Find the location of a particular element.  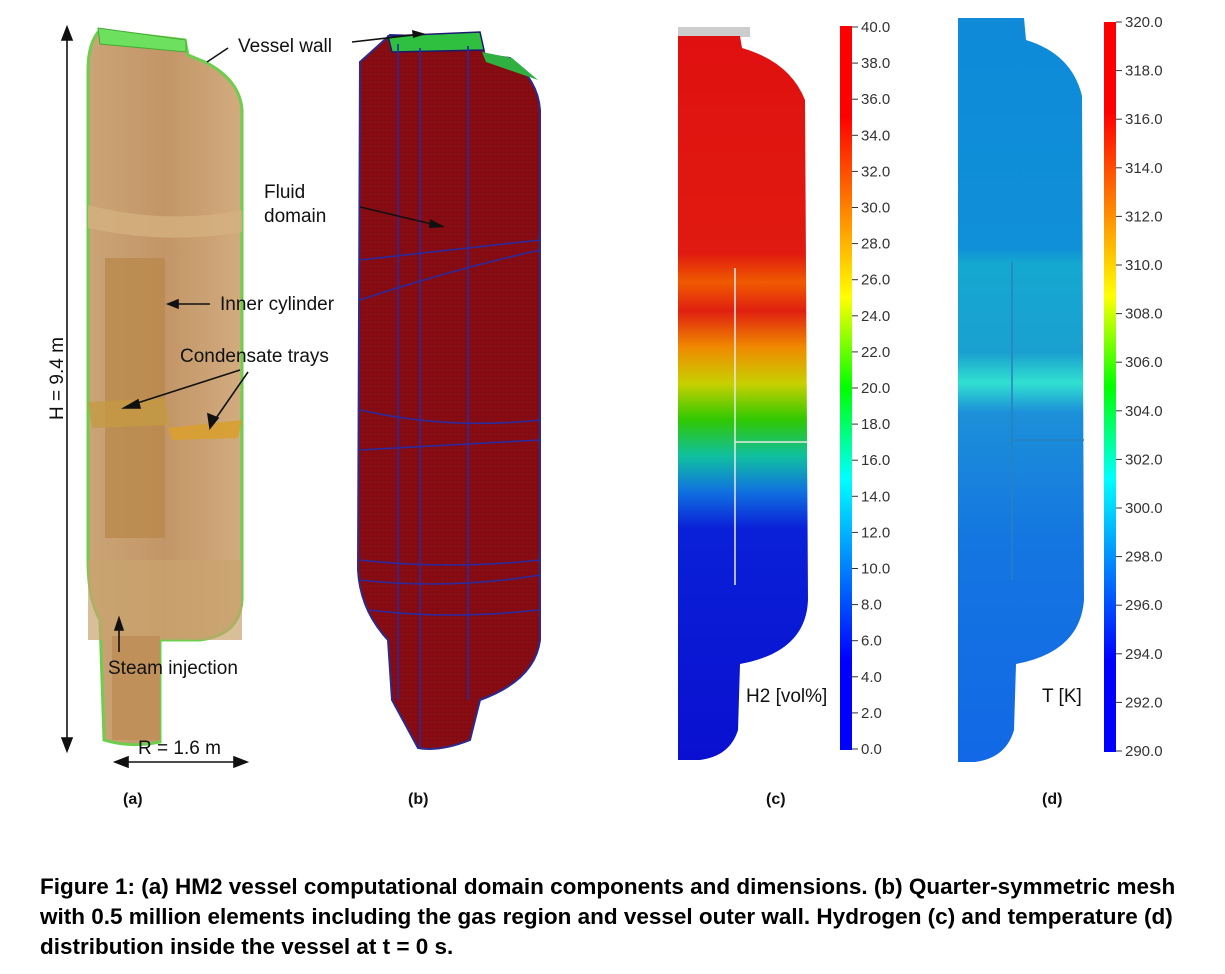

mesh-body is located at coordinates (448, 391).